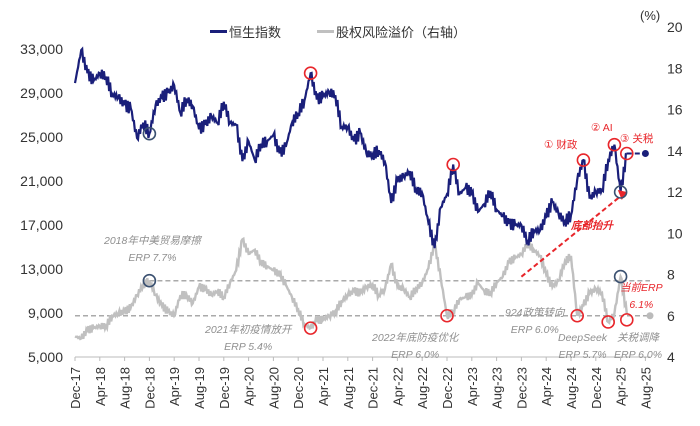  What do you see at coordinates (174, 386) in the screenshot?
I see `x-tick-label: Apr-19` at bounding box center [174, 386].